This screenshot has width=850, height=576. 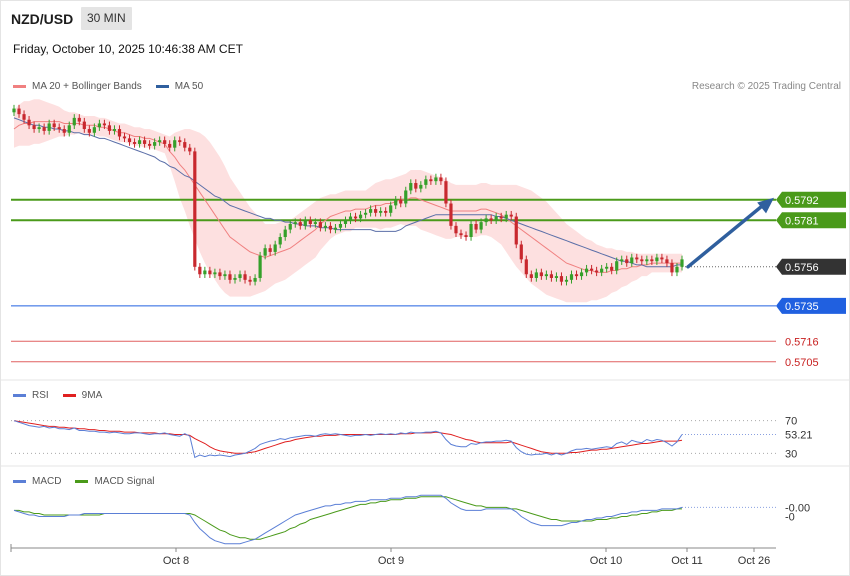 What do you see at coordinates (797, 508) in the screenshot?
I see `macd-current-label: -0.00` at bounding box center [797, 508].